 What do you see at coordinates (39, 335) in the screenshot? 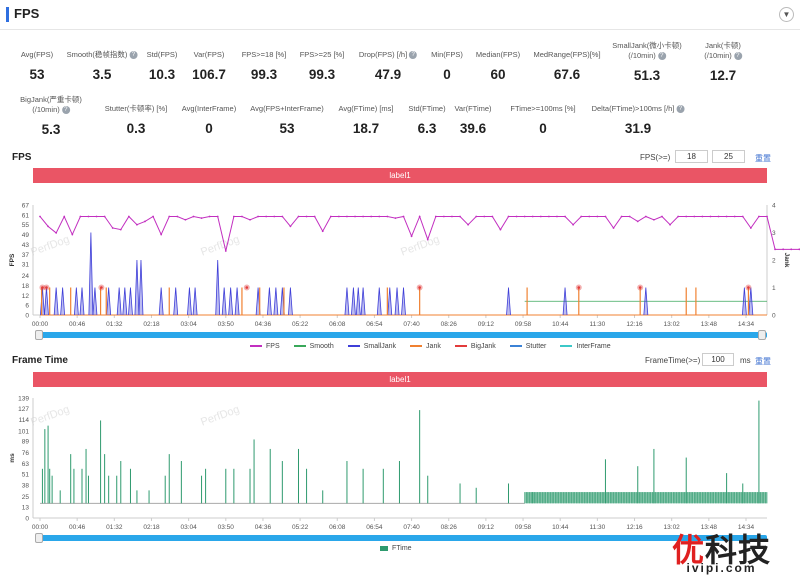
I see `fps-slider-handle-left` at bounding box center [39, 335].